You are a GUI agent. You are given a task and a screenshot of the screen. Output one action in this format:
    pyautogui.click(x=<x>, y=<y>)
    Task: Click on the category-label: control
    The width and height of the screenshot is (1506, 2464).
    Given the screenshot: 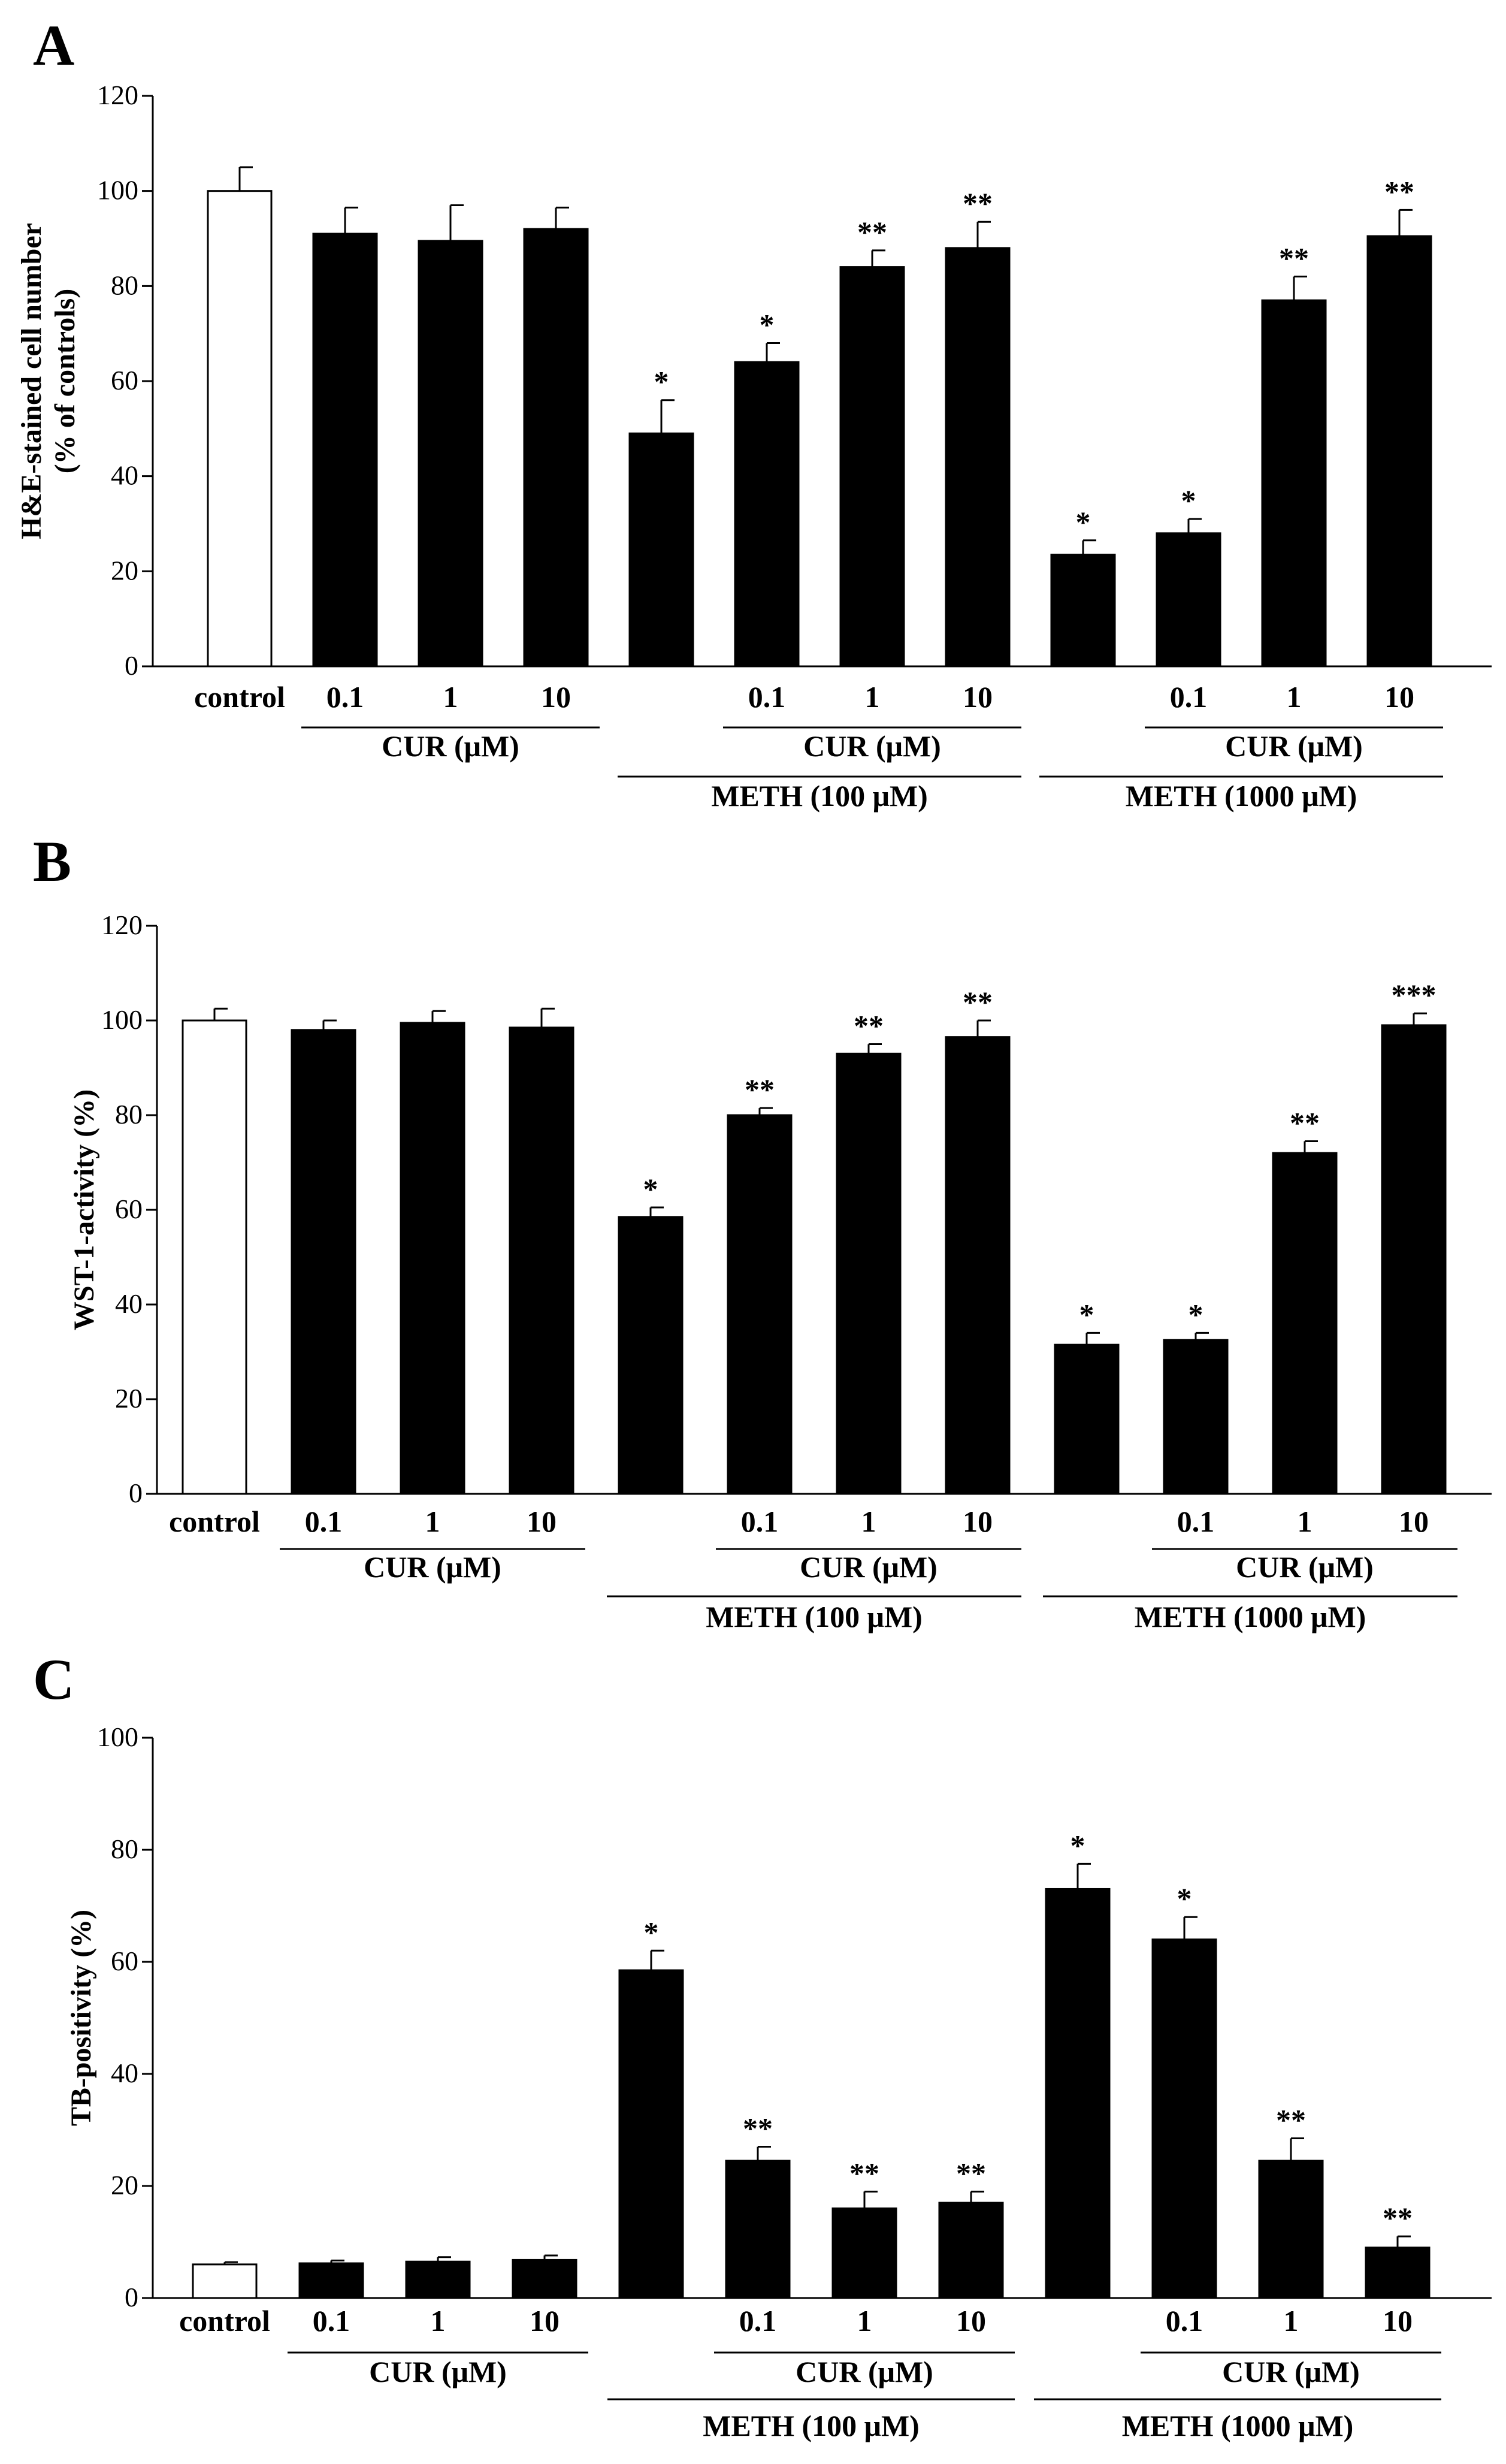 What is the action you would take?
    pyautogui.click(x=214, y=1521)
    